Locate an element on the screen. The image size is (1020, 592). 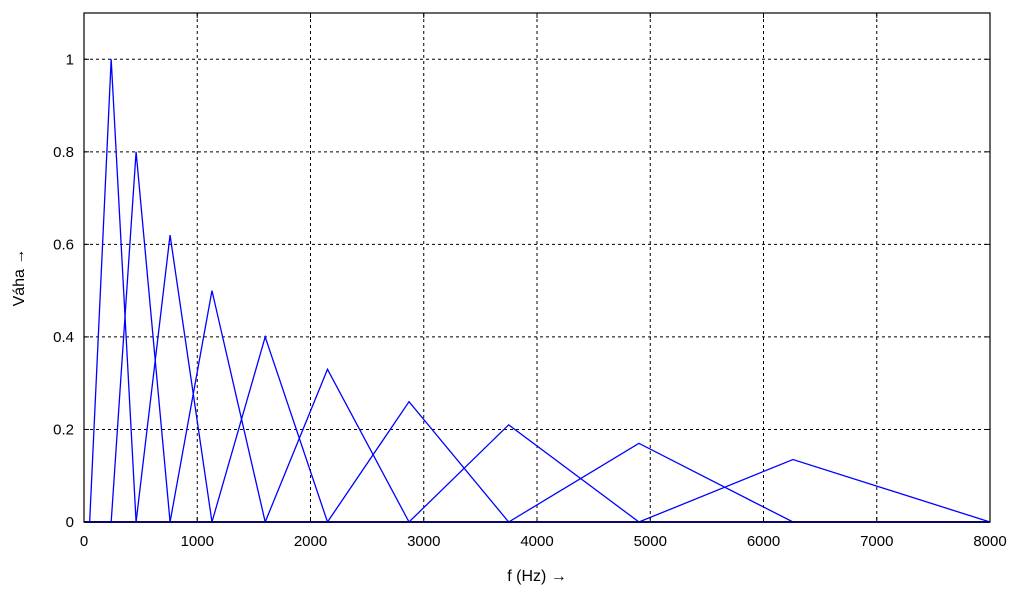
y-tick-label: 0.2 is located at coordinates (63, 429).